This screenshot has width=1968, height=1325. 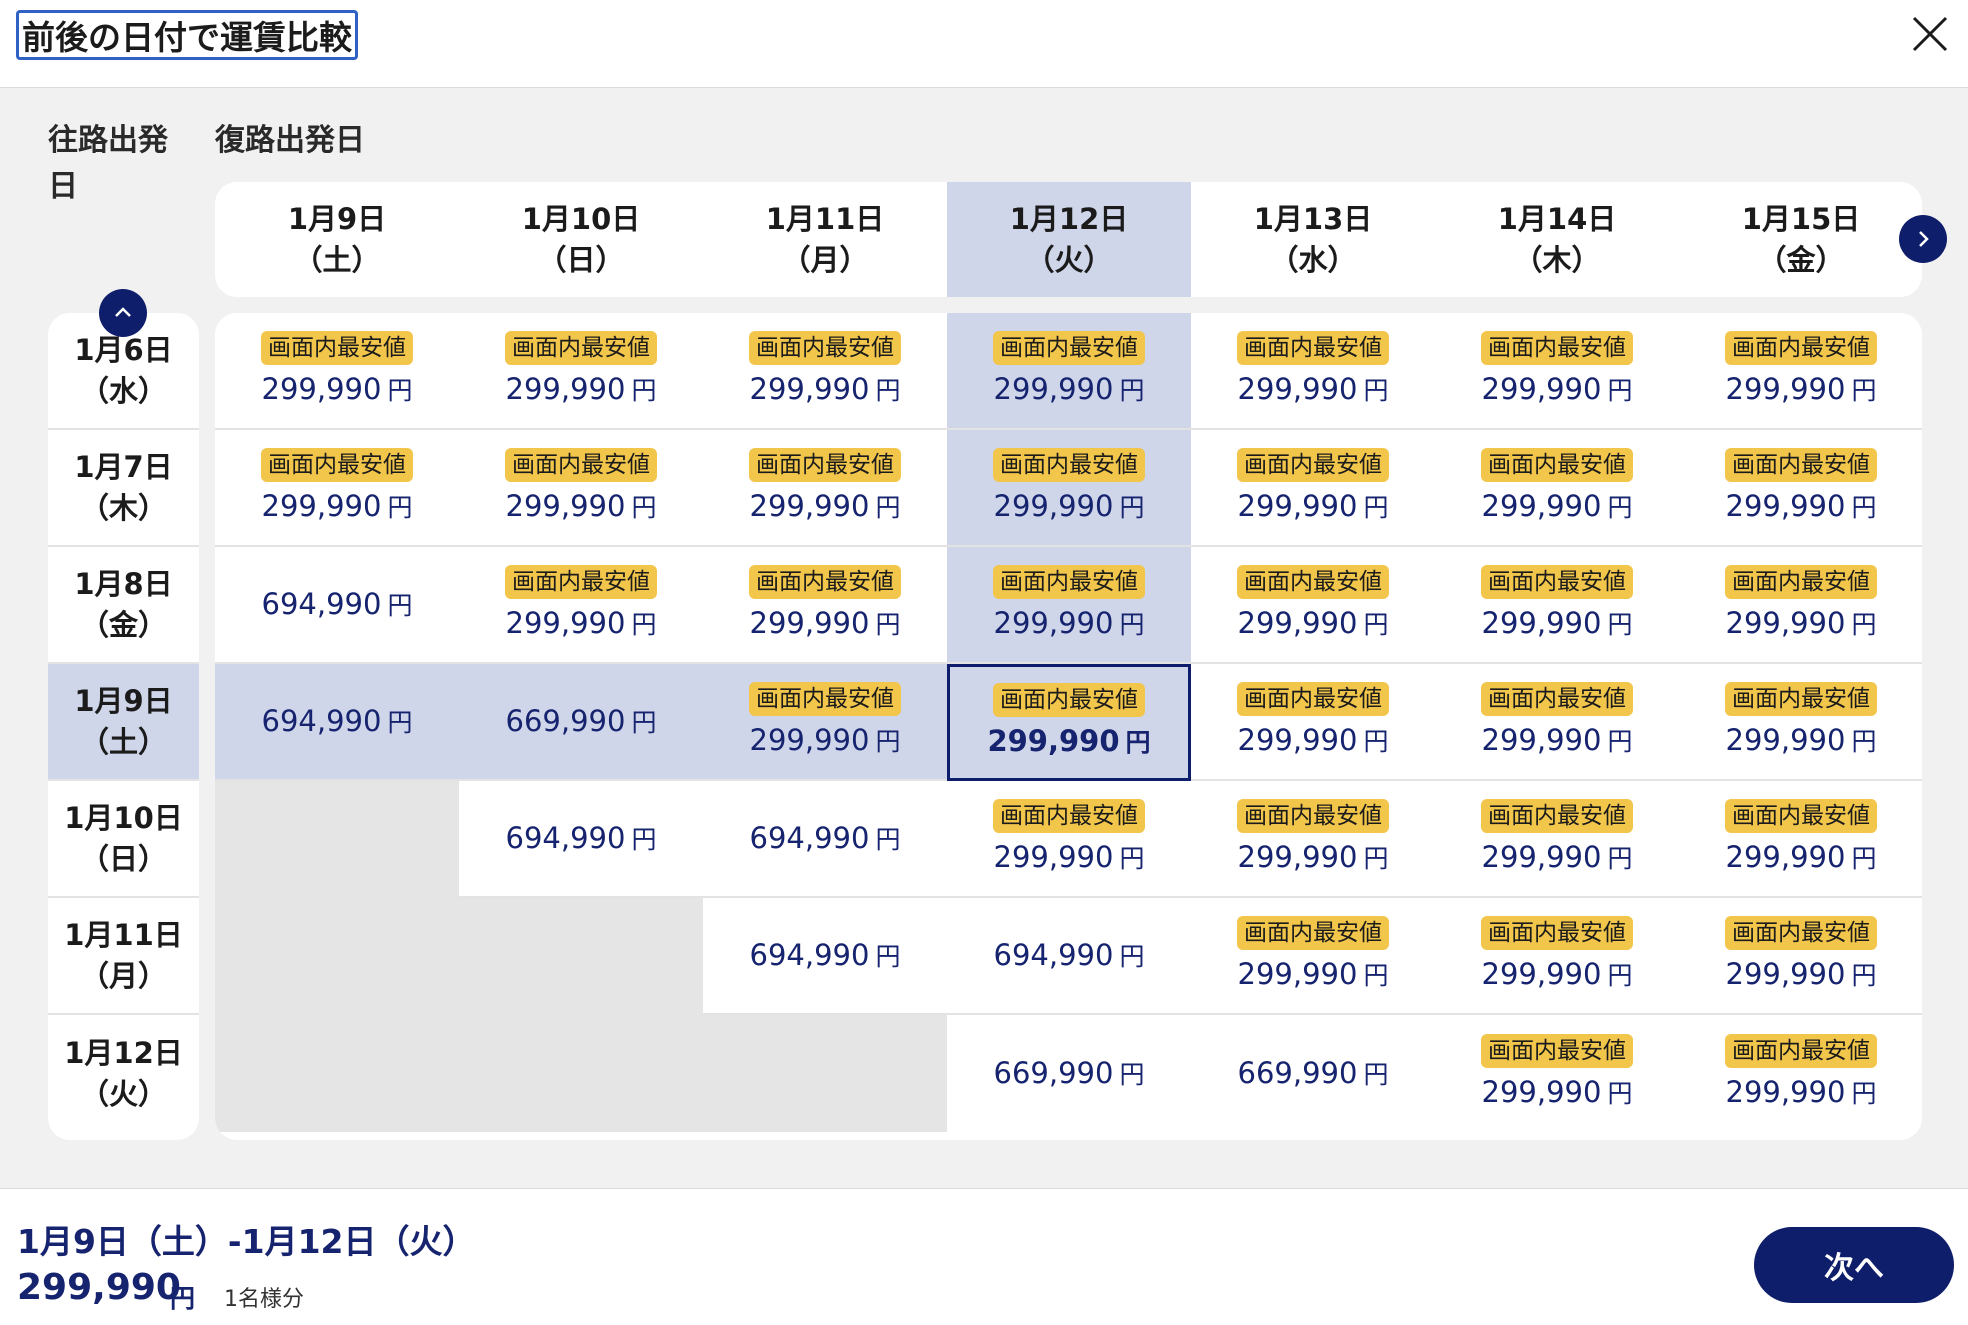 I want to click on fare-amount: 669,990, so click(x=1297, y=1072).